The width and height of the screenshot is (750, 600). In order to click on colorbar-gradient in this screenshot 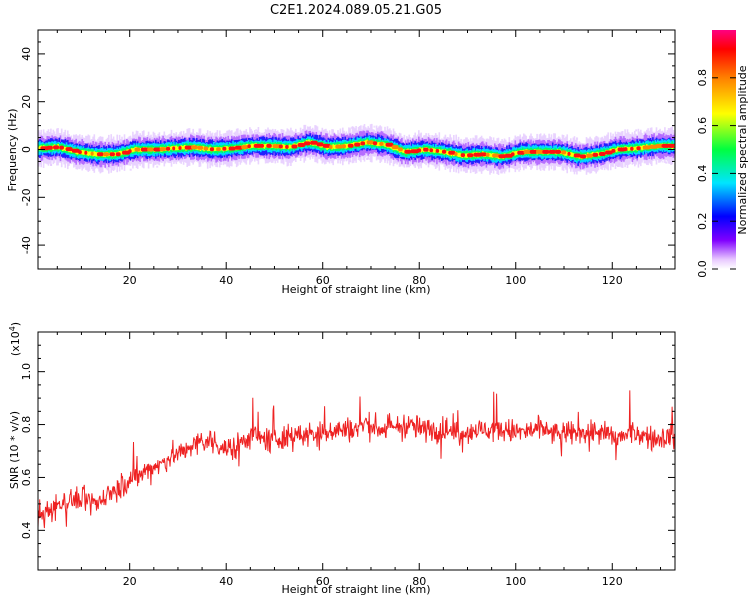, I will do `click(724, 149)`.